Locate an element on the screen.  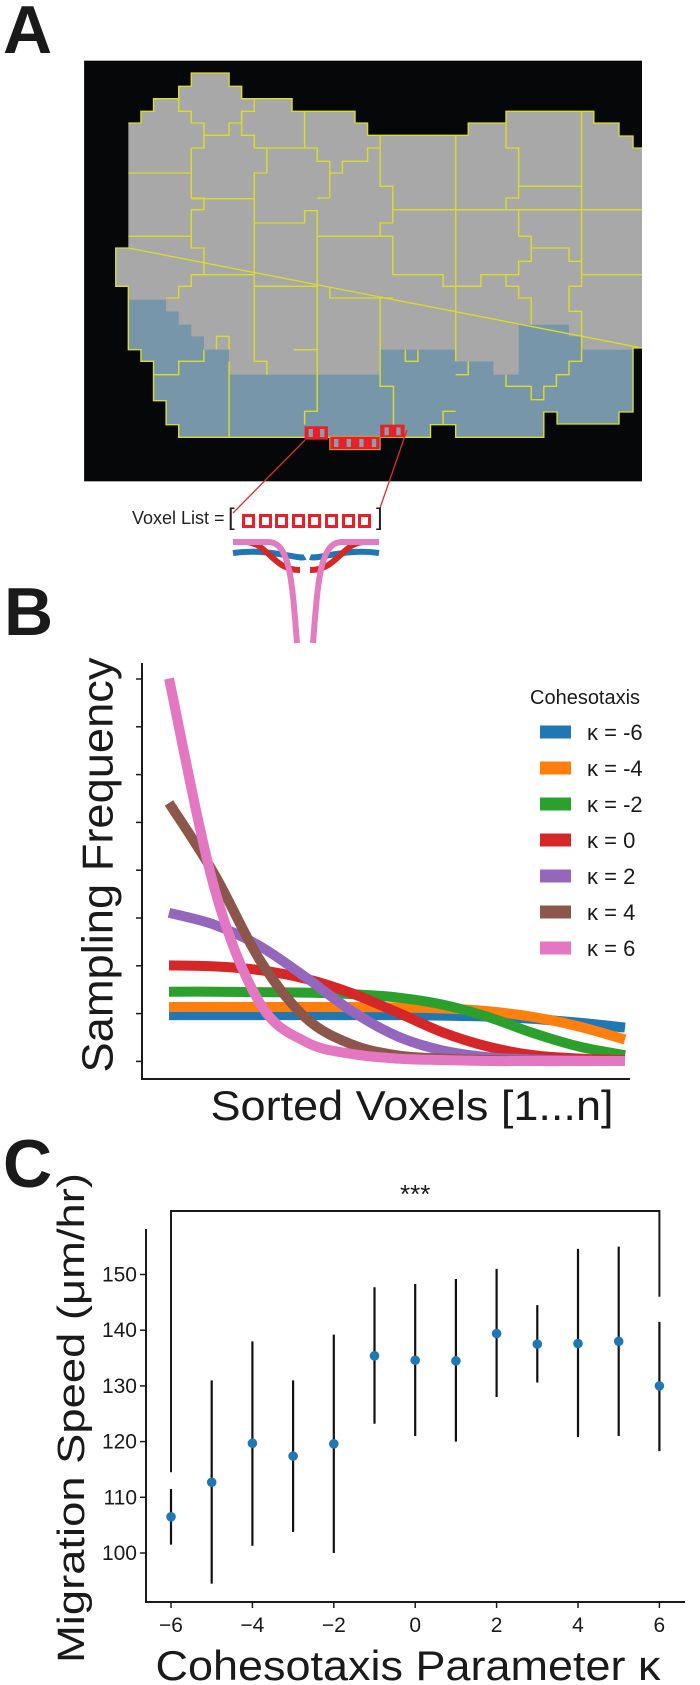
panel-label-a: A is located at coordinates (28, 34).